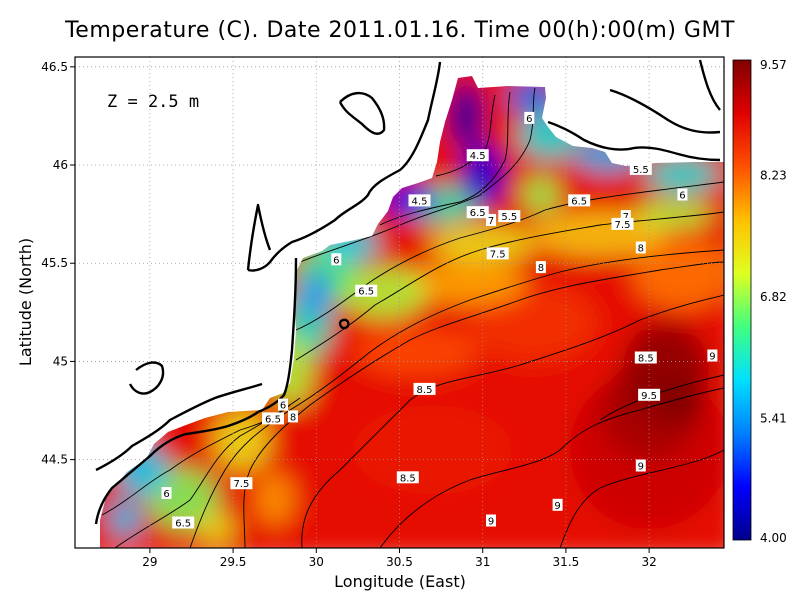 The height and width of the screenshot is (600, 800). What do you see at coordinates (316, 562) in the screenshot?
I see `x-tick-label: 30` at bounding box center [316, 562].